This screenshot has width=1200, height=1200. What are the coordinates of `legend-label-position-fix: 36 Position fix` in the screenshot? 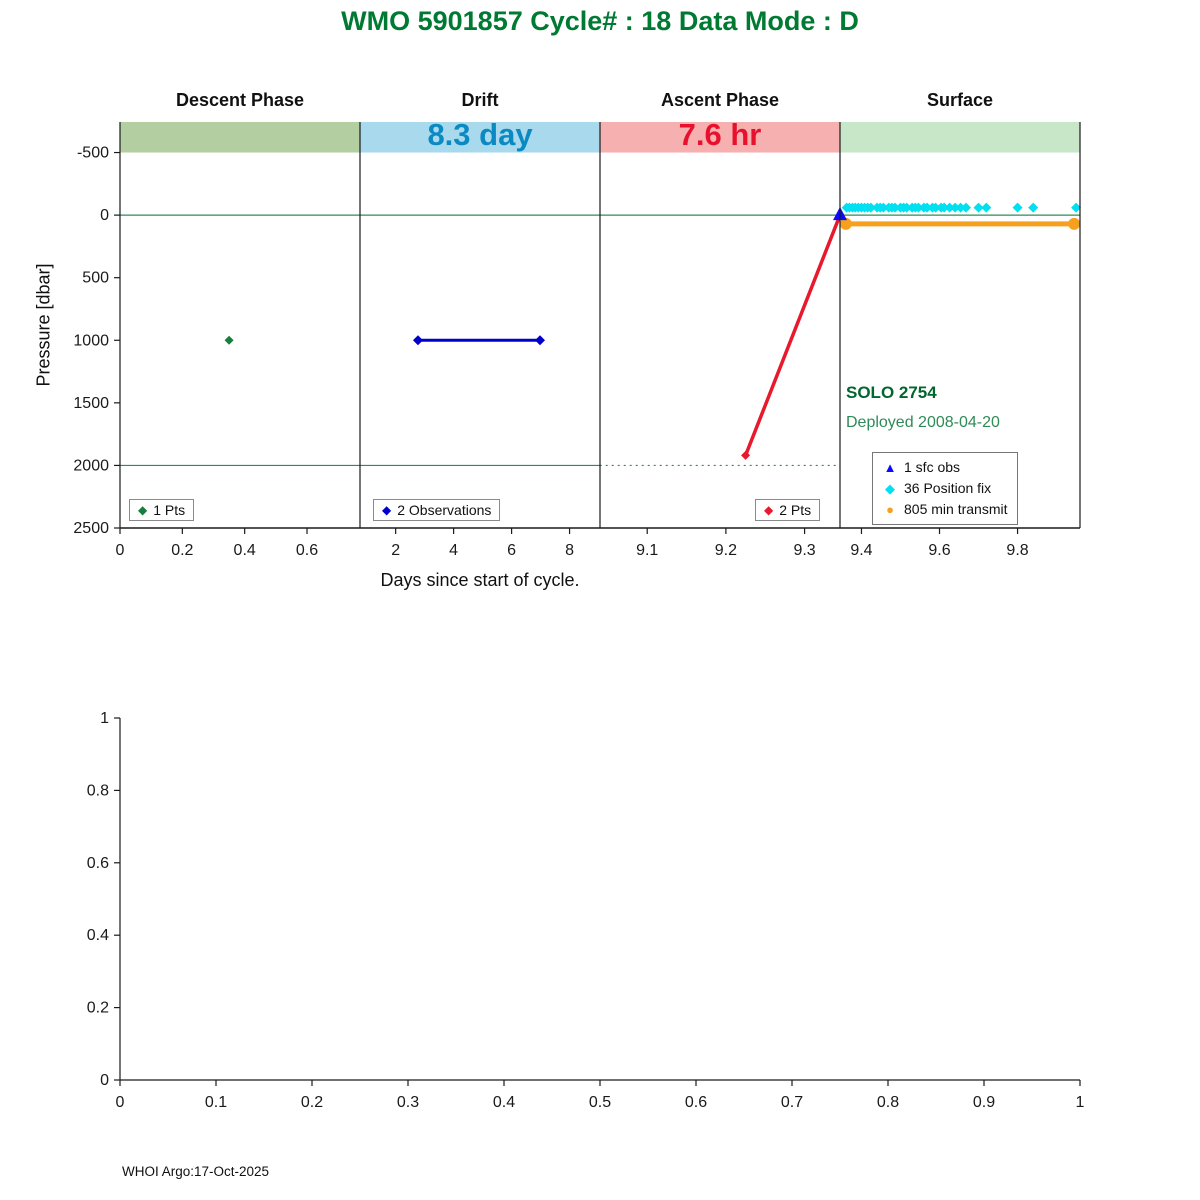 It's located at (948, 488).